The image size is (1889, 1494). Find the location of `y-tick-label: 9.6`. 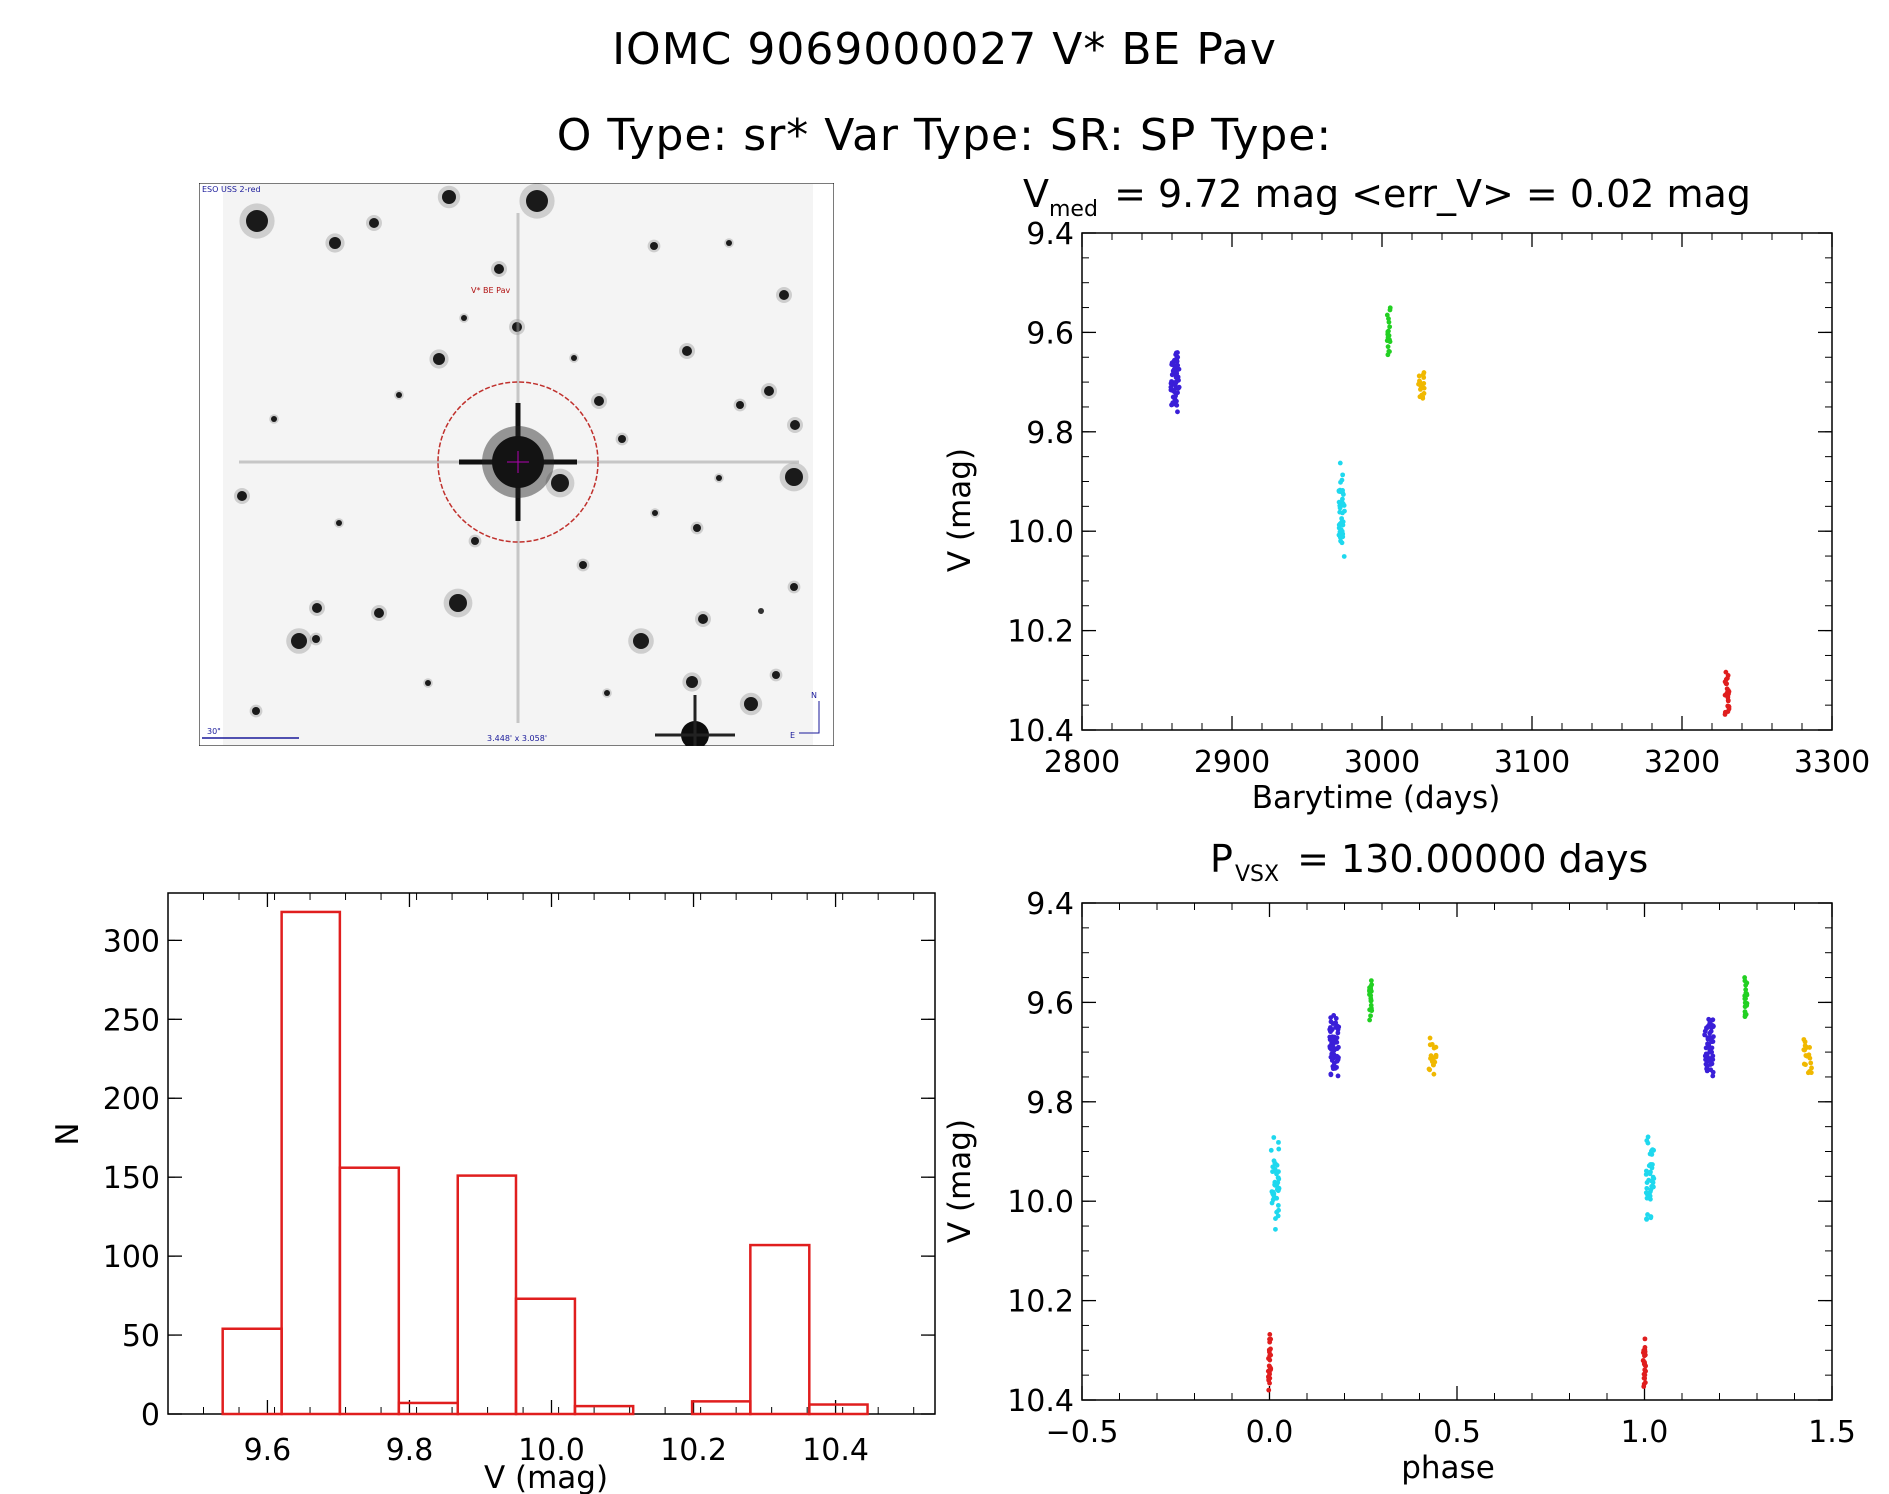

y-tick-label: 9.6 is located at coordinates (1050, 1003).